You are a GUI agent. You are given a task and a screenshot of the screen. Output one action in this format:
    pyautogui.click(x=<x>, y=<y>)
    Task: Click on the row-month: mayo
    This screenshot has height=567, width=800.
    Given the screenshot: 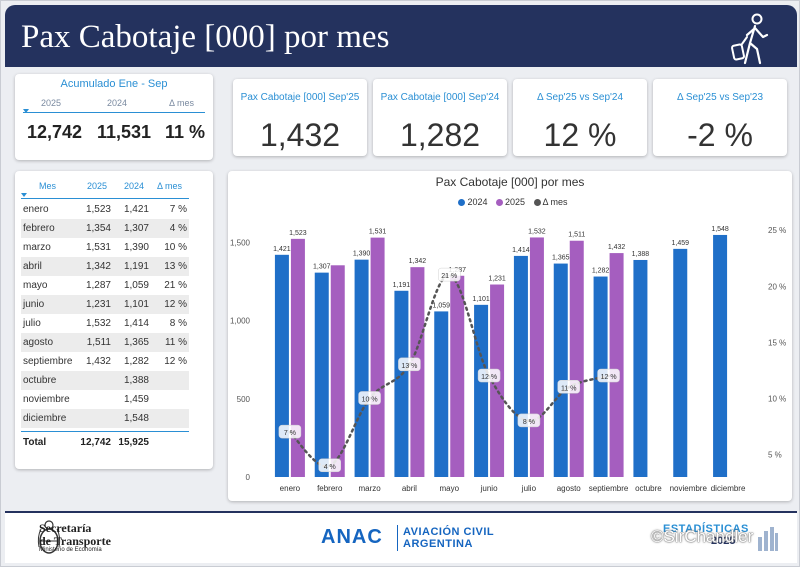 What is the action you would take?
    pyautogui.click(x=35, y=285)
    